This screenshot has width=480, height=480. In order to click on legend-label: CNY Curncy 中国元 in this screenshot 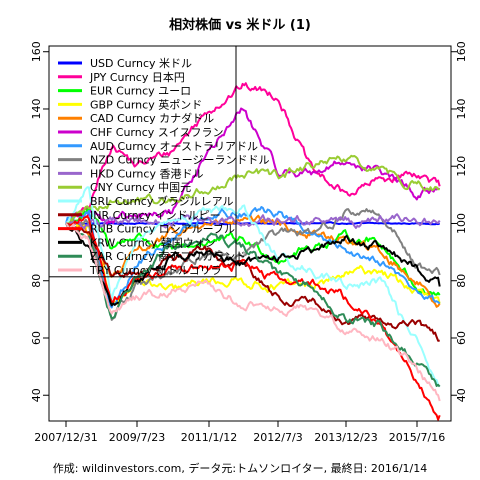, I will do `click(140, 187)`.